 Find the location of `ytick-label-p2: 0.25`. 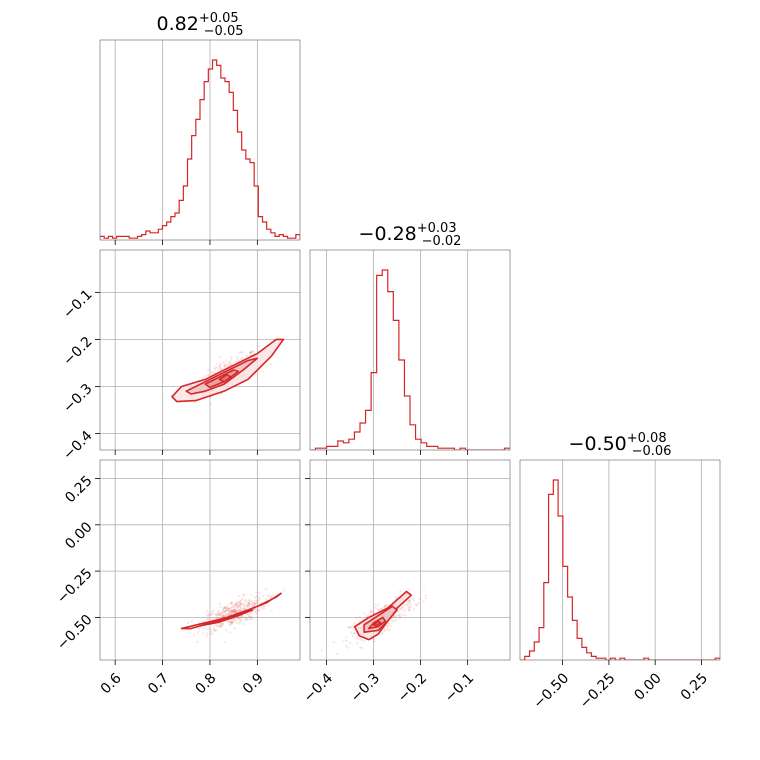

ytick-label-p2: 0.25 is located at coordinates (78, 489).